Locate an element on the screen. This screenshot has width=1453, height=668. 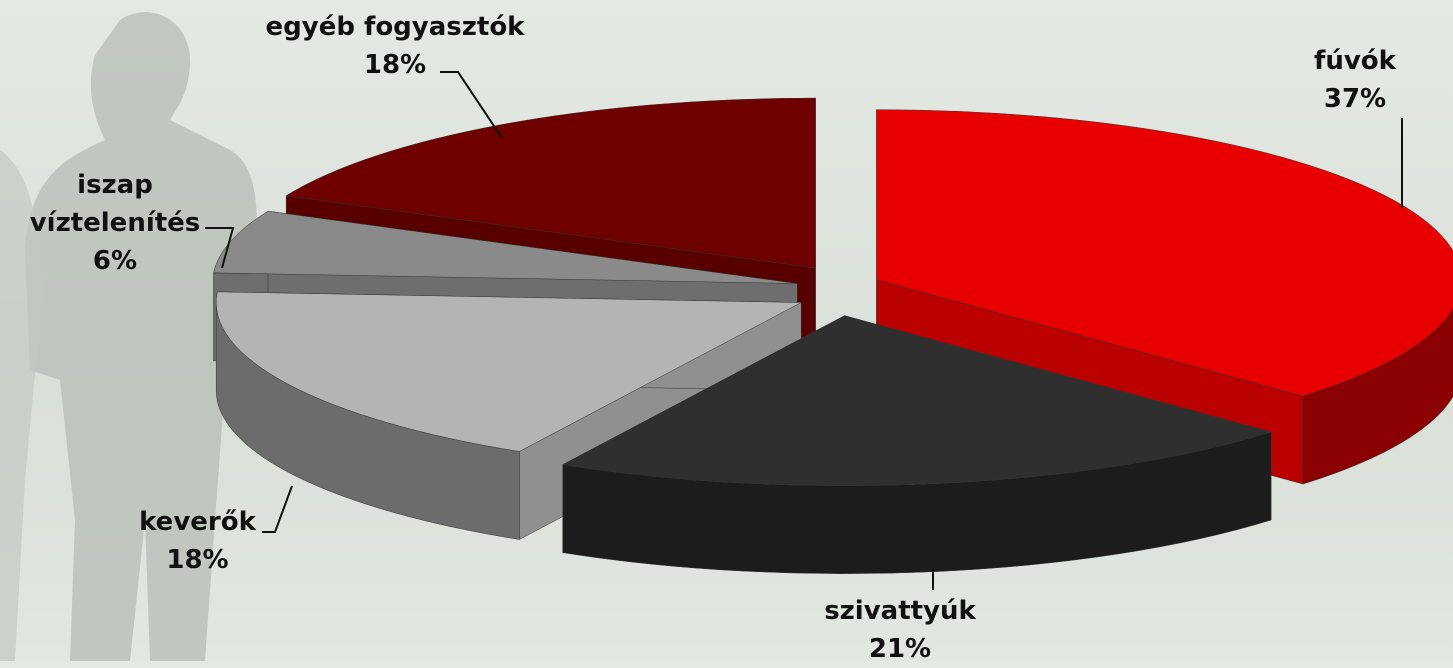
silhouette is located at coordinates (20, 405).